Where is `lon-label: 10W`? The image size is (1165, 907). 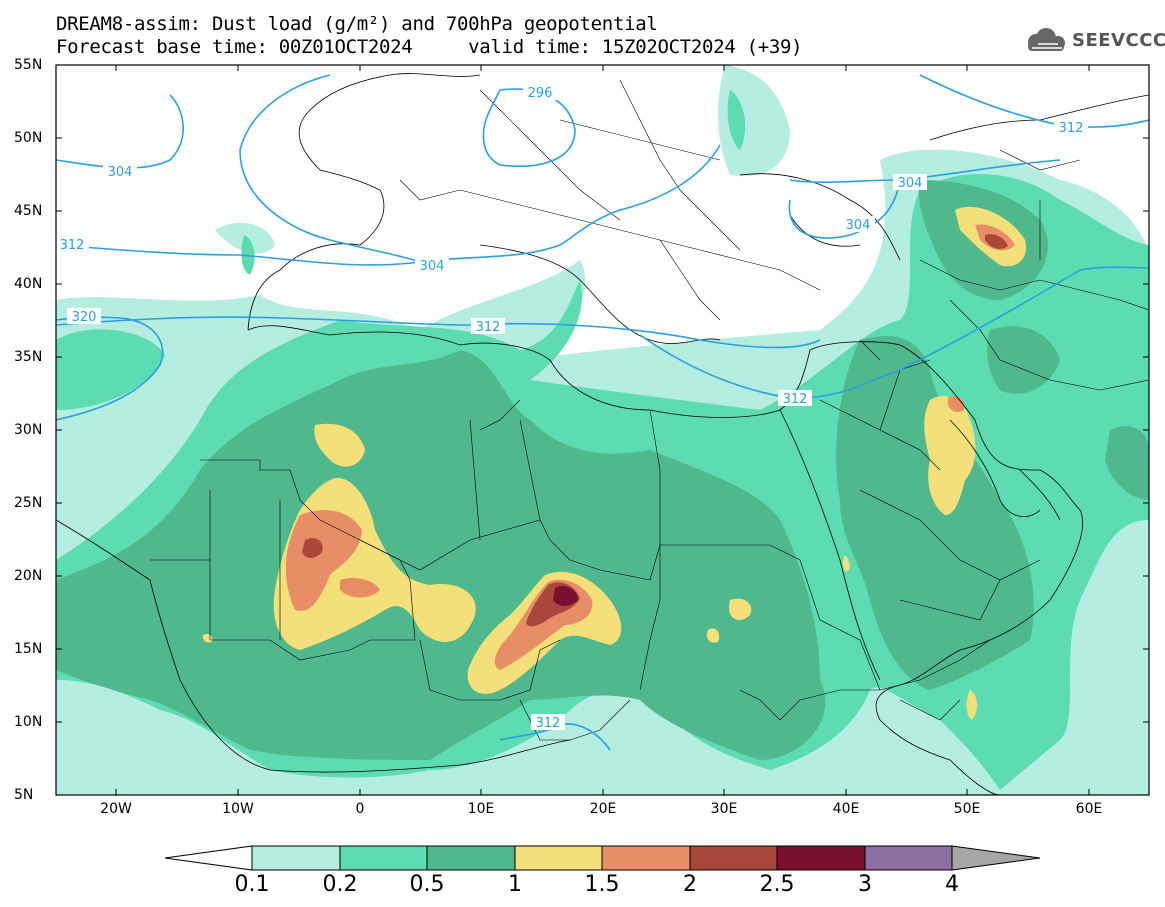 lon-label: 10W is located at coordinates (238, 809).